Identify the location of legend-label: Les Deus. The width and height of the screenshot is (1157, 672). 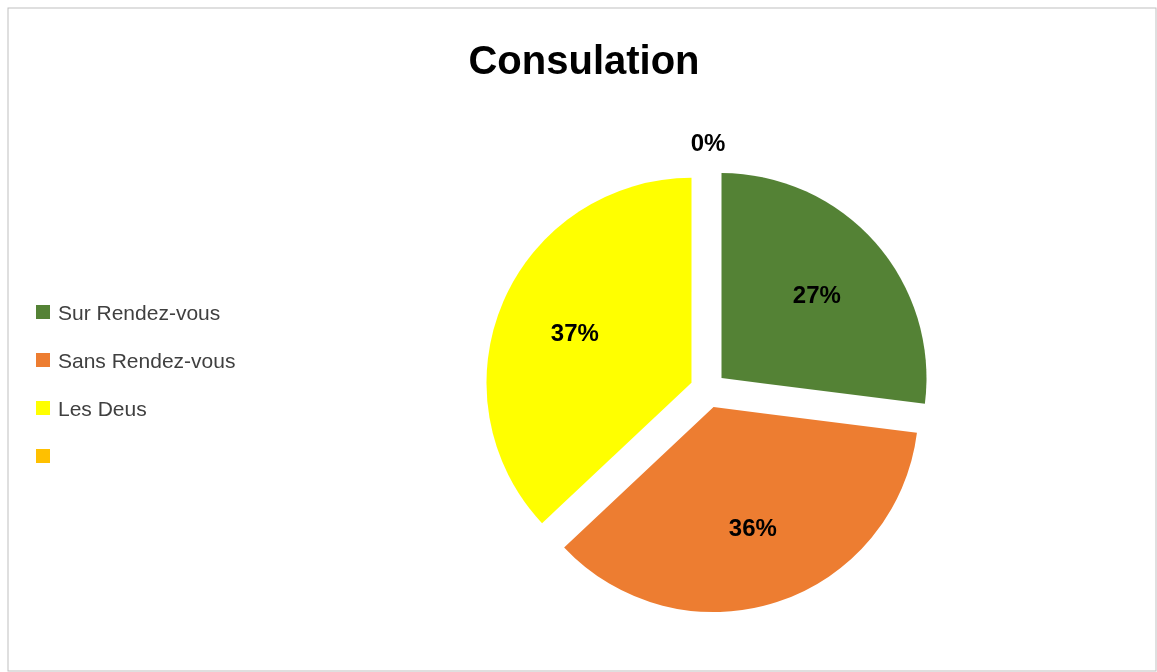
(102, 408).